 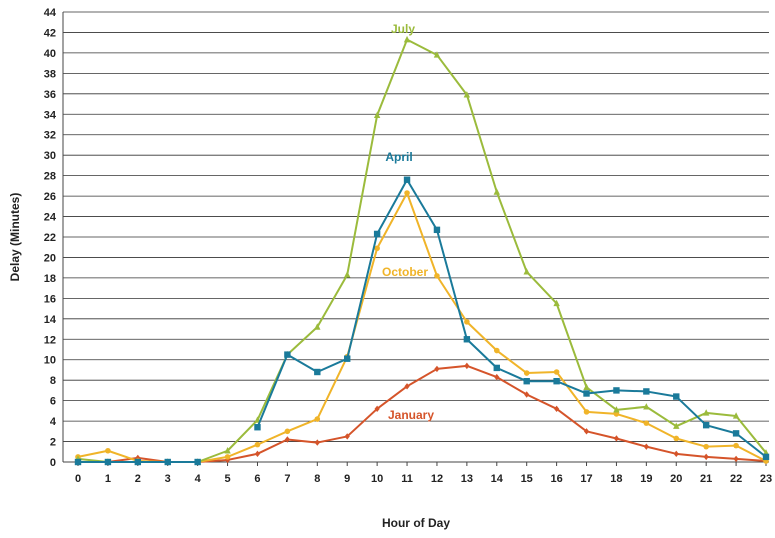 I want to click on y-tick-label: 16, so click(x=50, y=299).